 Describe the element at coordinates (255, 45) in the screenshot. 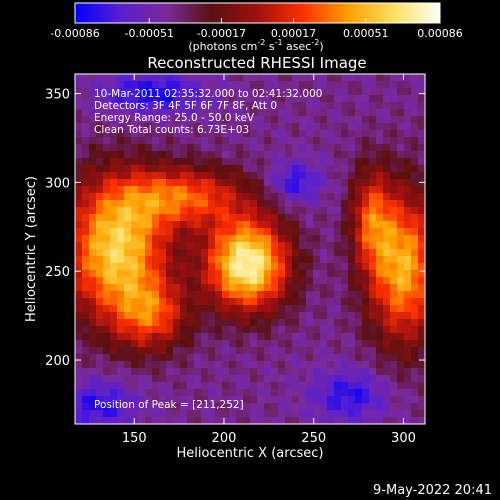

I see `colorbar-units: (photons cm-2 s-1 asec-2)` at that location.